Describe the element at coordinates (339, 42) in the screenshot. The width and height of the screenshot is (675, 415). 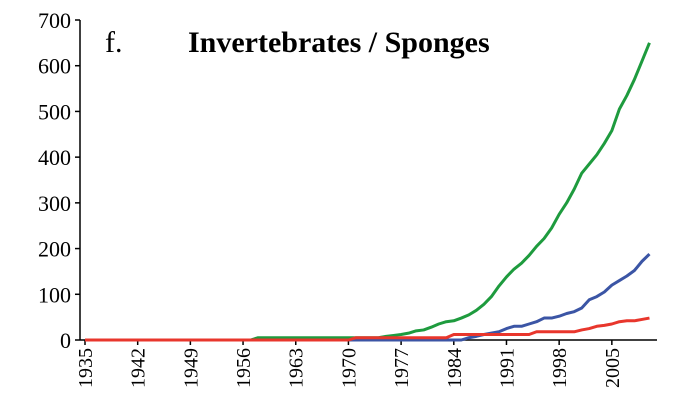
I see `chart-title: Invertebrates / Sponges` at that location.